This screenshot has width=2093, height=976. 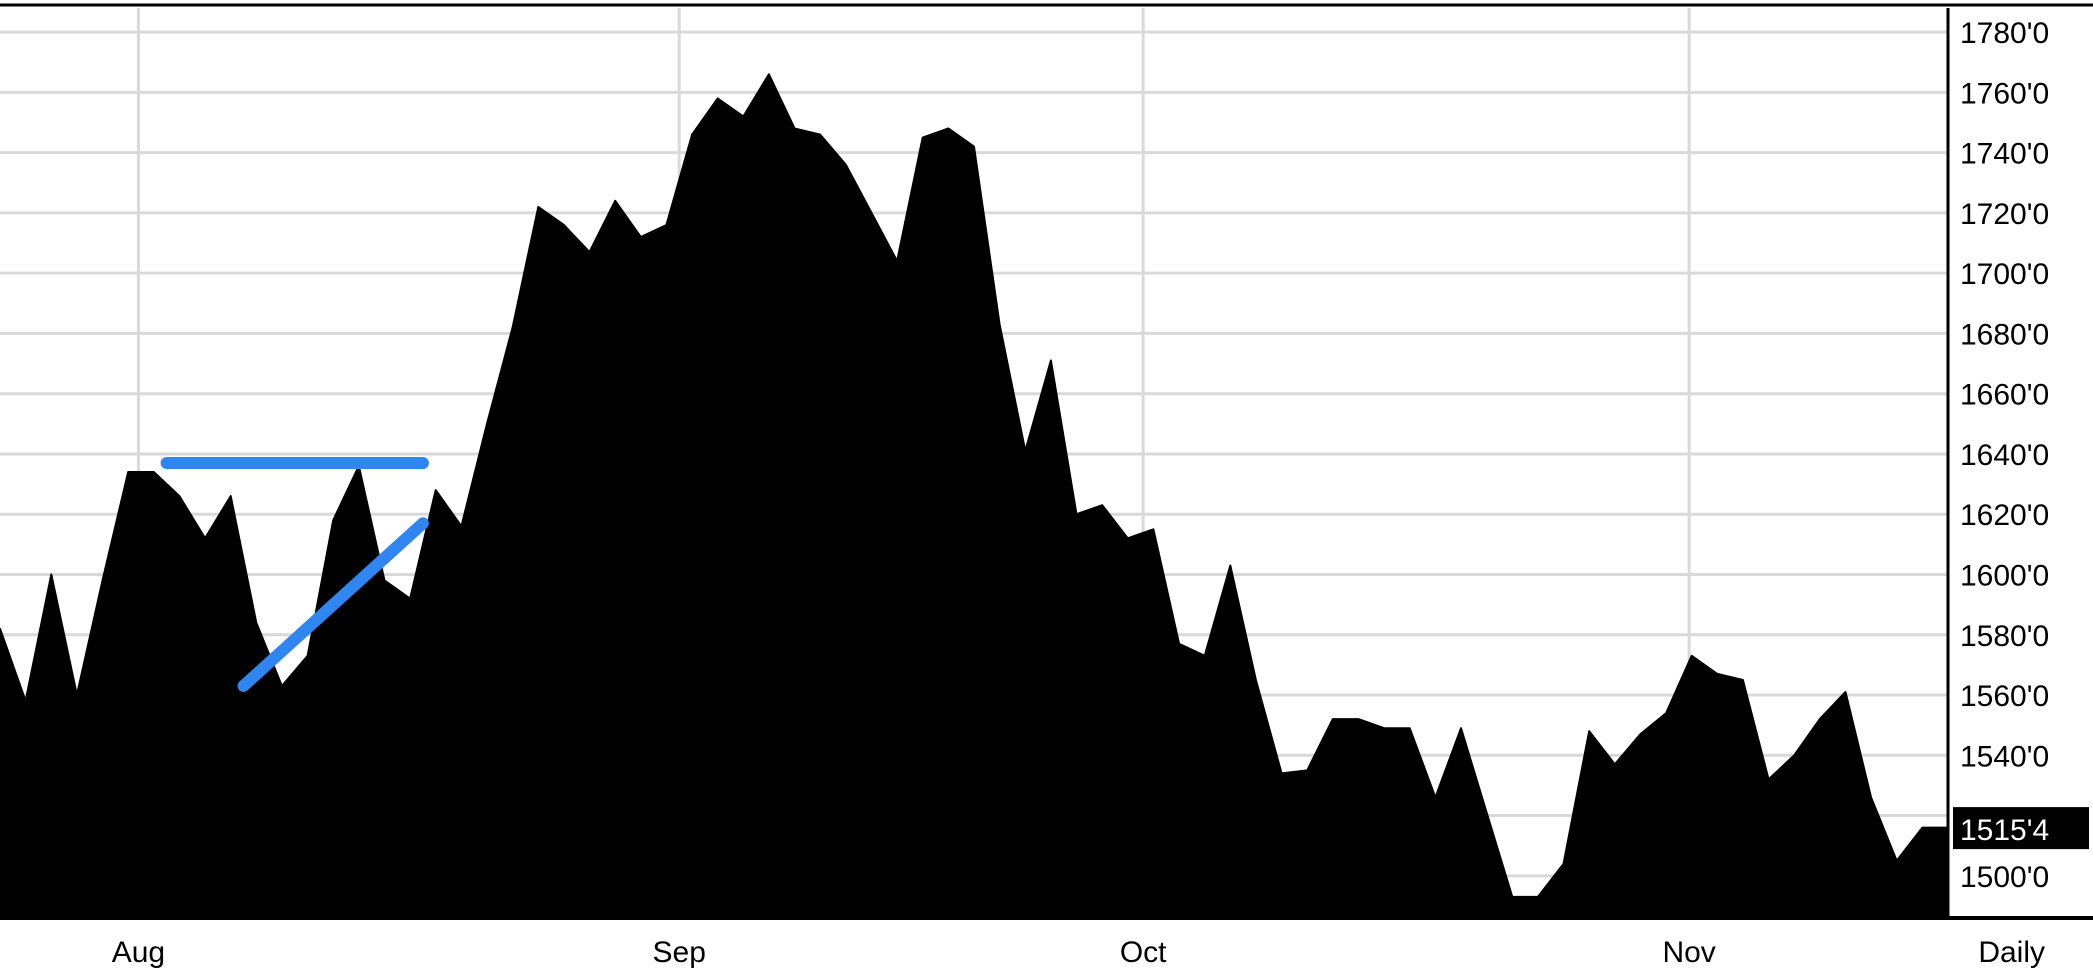 I want to click on y-tick-label: 1740'0, so click(x=2004, y=154).